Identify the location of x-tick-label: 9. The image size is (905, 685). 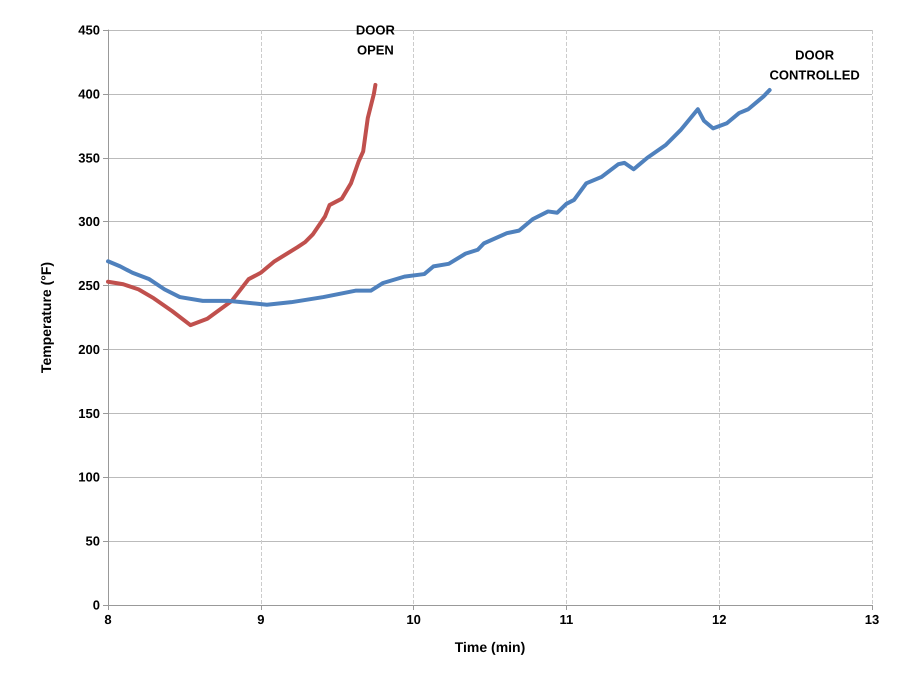
(260, 619).